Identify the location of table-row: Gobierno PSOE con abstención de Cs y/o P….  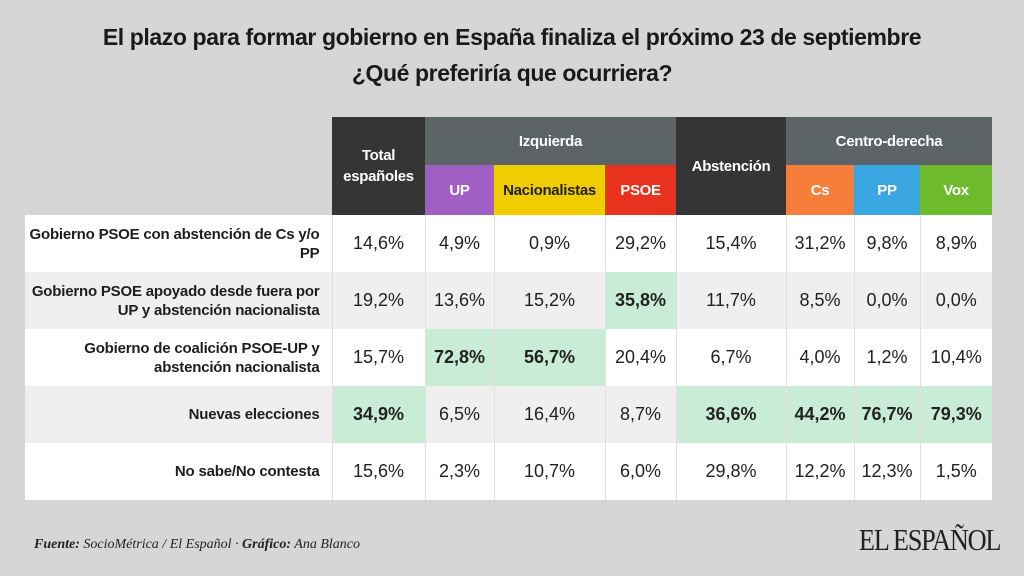
(508, 243).